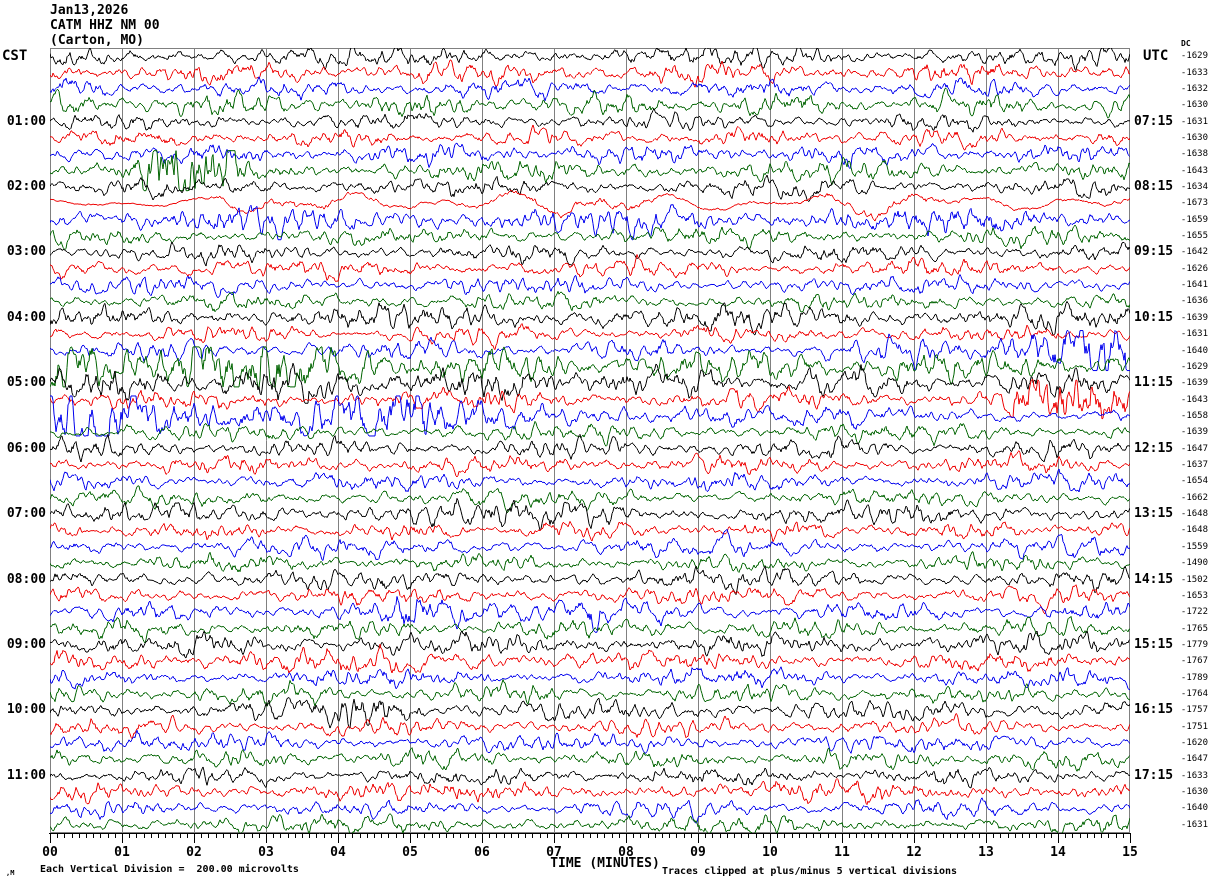 The height and width of the screenshot is (886, 1210). Describe the element at coordinates (15, 56) in the screenshot. I see `left-timezone-label: CST` at that location.